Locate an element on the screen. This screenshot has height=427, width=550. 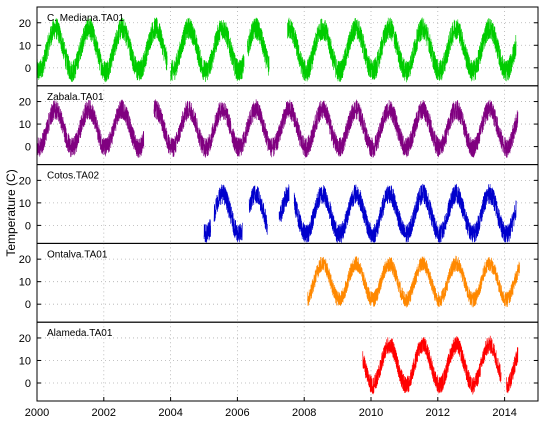
y-axis-title: Temperature (C) is located at coordinates (11, 212).